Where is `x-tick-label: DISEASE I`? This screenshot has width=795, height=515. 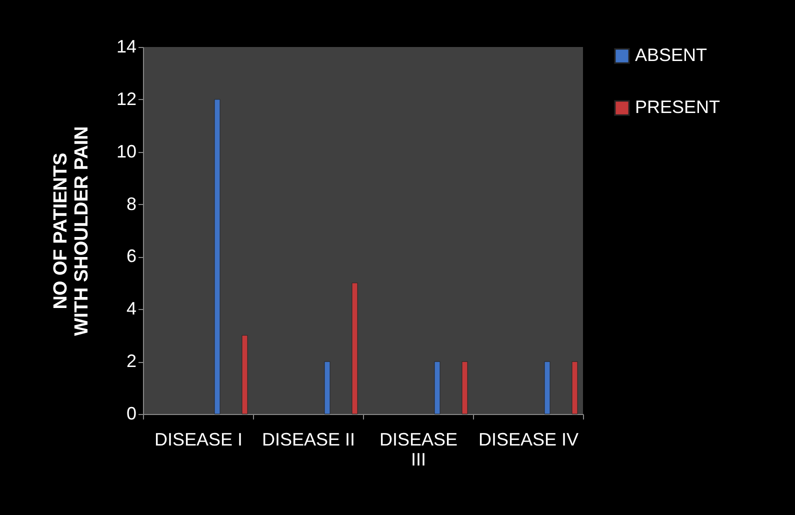
x-tick-label: DISEASE I is located at coordinates (198, 440).